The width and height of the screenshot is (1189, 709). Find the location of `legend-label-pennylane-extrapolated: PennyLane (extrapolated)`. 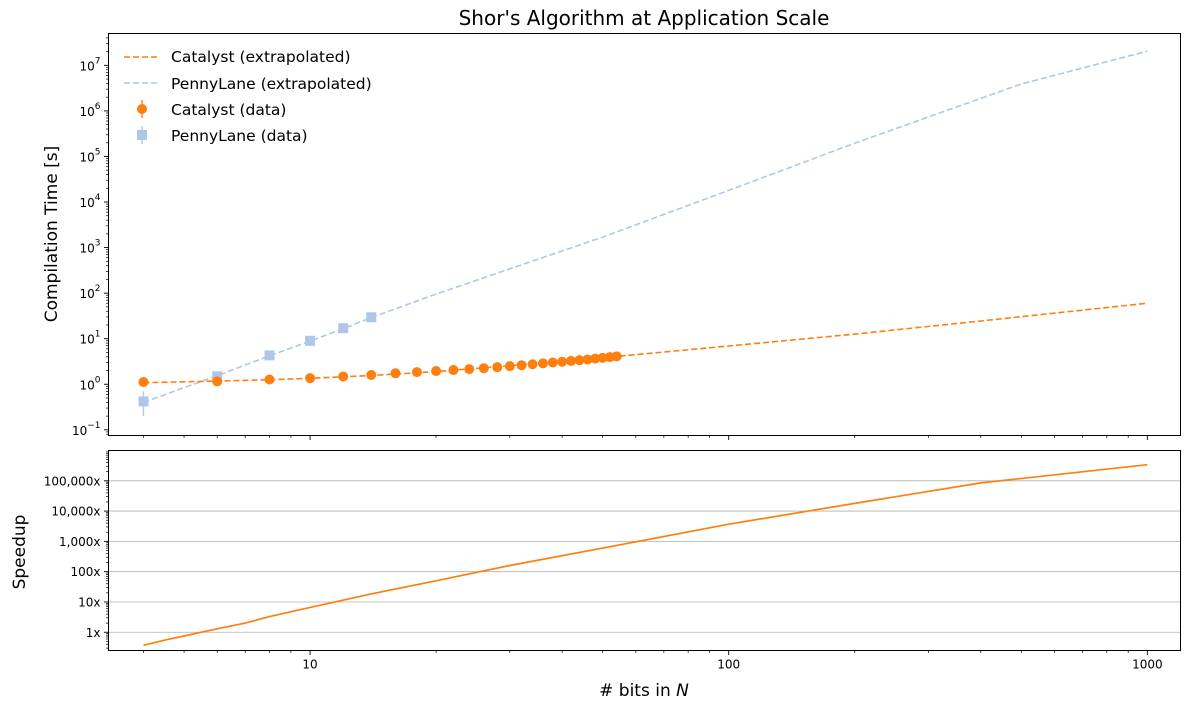

legend-label-pennylane-extrapolated: PennyLane (extrapolated) is located at coordinates (271, 84).